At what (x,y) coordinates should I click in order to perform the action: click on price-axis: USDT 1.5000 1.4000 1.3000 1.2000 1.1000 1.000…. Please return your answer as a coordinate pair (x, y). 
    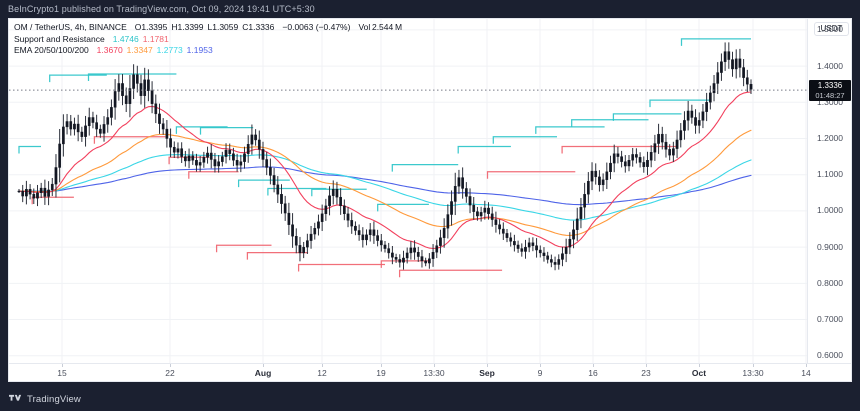
    Looking at the image, I should click on (829, 191).